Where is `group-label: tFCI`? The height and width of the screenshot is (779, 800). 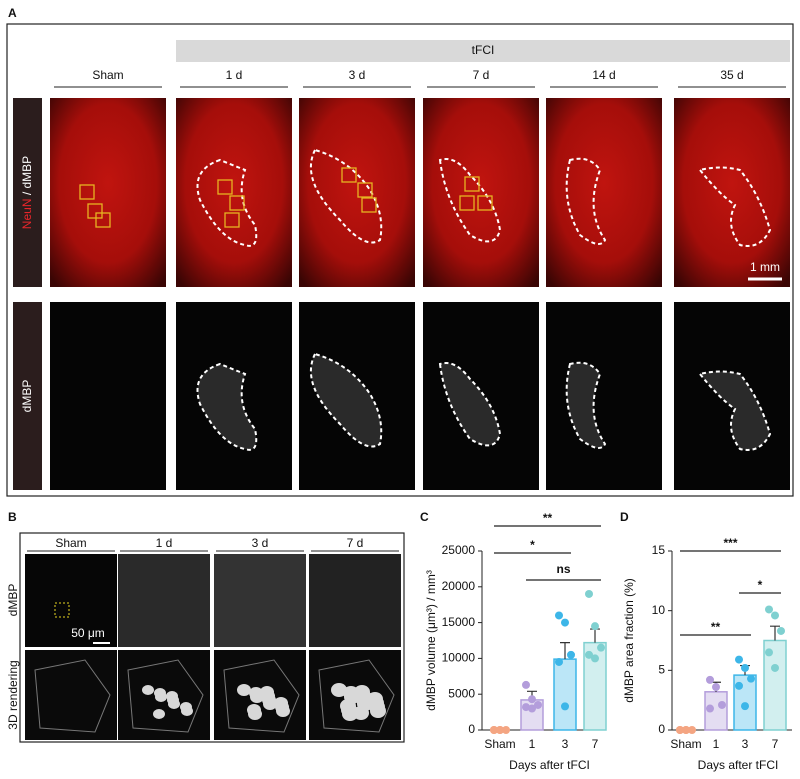
group-label: tFCI is located at coordinates (483, 50).